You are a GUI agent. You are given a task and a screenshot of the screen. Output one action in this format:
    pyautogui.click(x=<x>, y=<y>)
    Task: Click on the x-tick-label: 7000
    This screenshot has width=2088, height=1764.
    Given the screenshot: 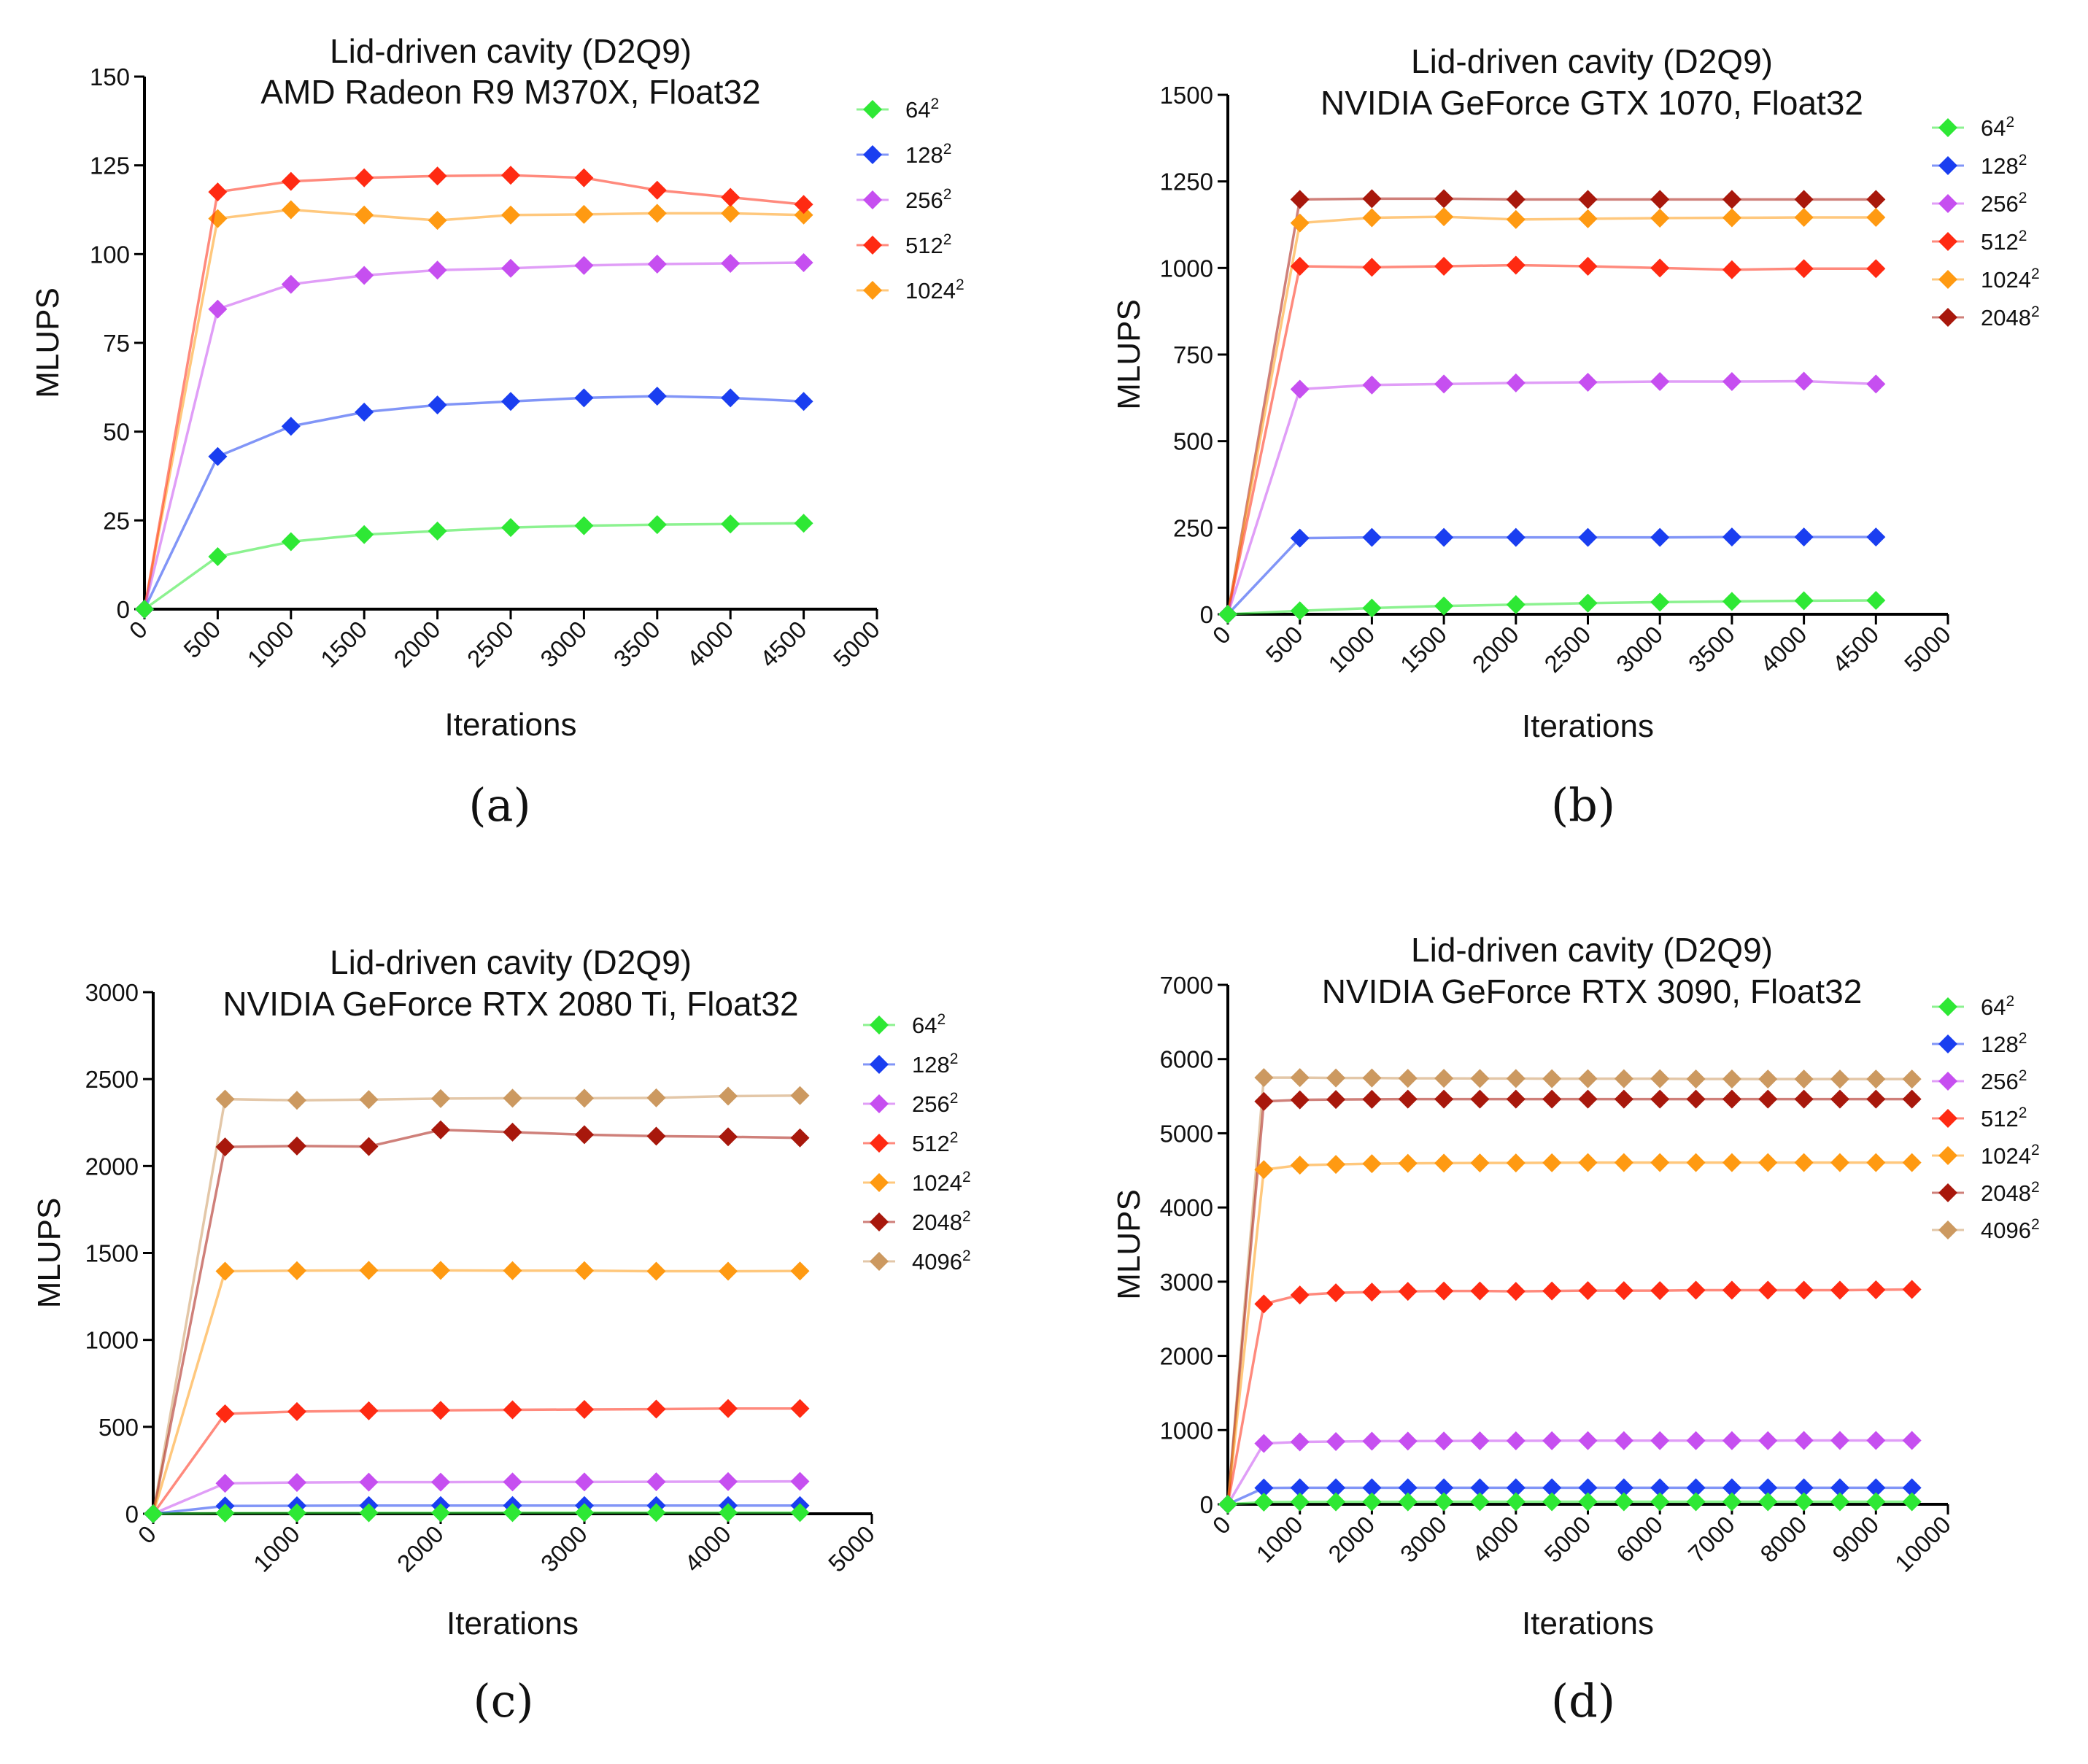 What is the action you would take?
    pyautogui.click(x=1711, y=1540)
    